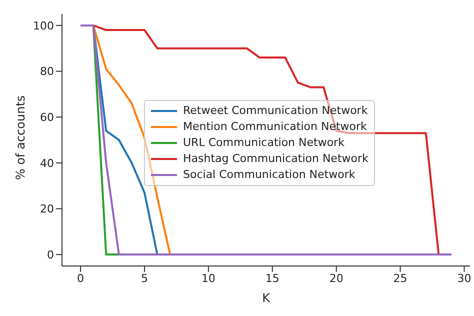  I want to click on legend-label: Retweet Communication Network, so click(275, 111).